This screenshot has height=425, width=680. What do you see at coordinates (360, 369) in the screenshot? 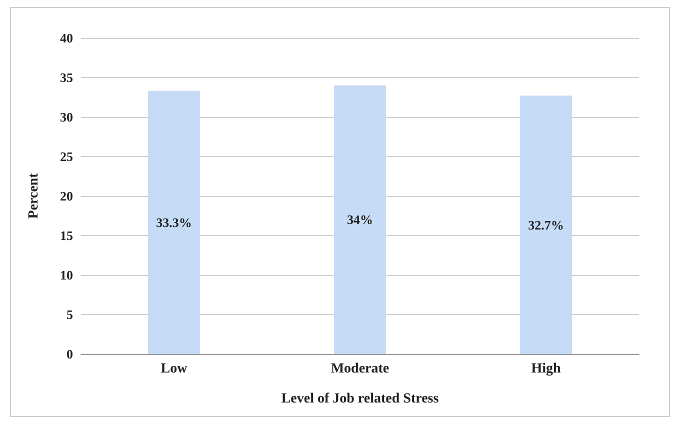
I see `x-tick-label: Moderate` at bounding box center [360, 369].